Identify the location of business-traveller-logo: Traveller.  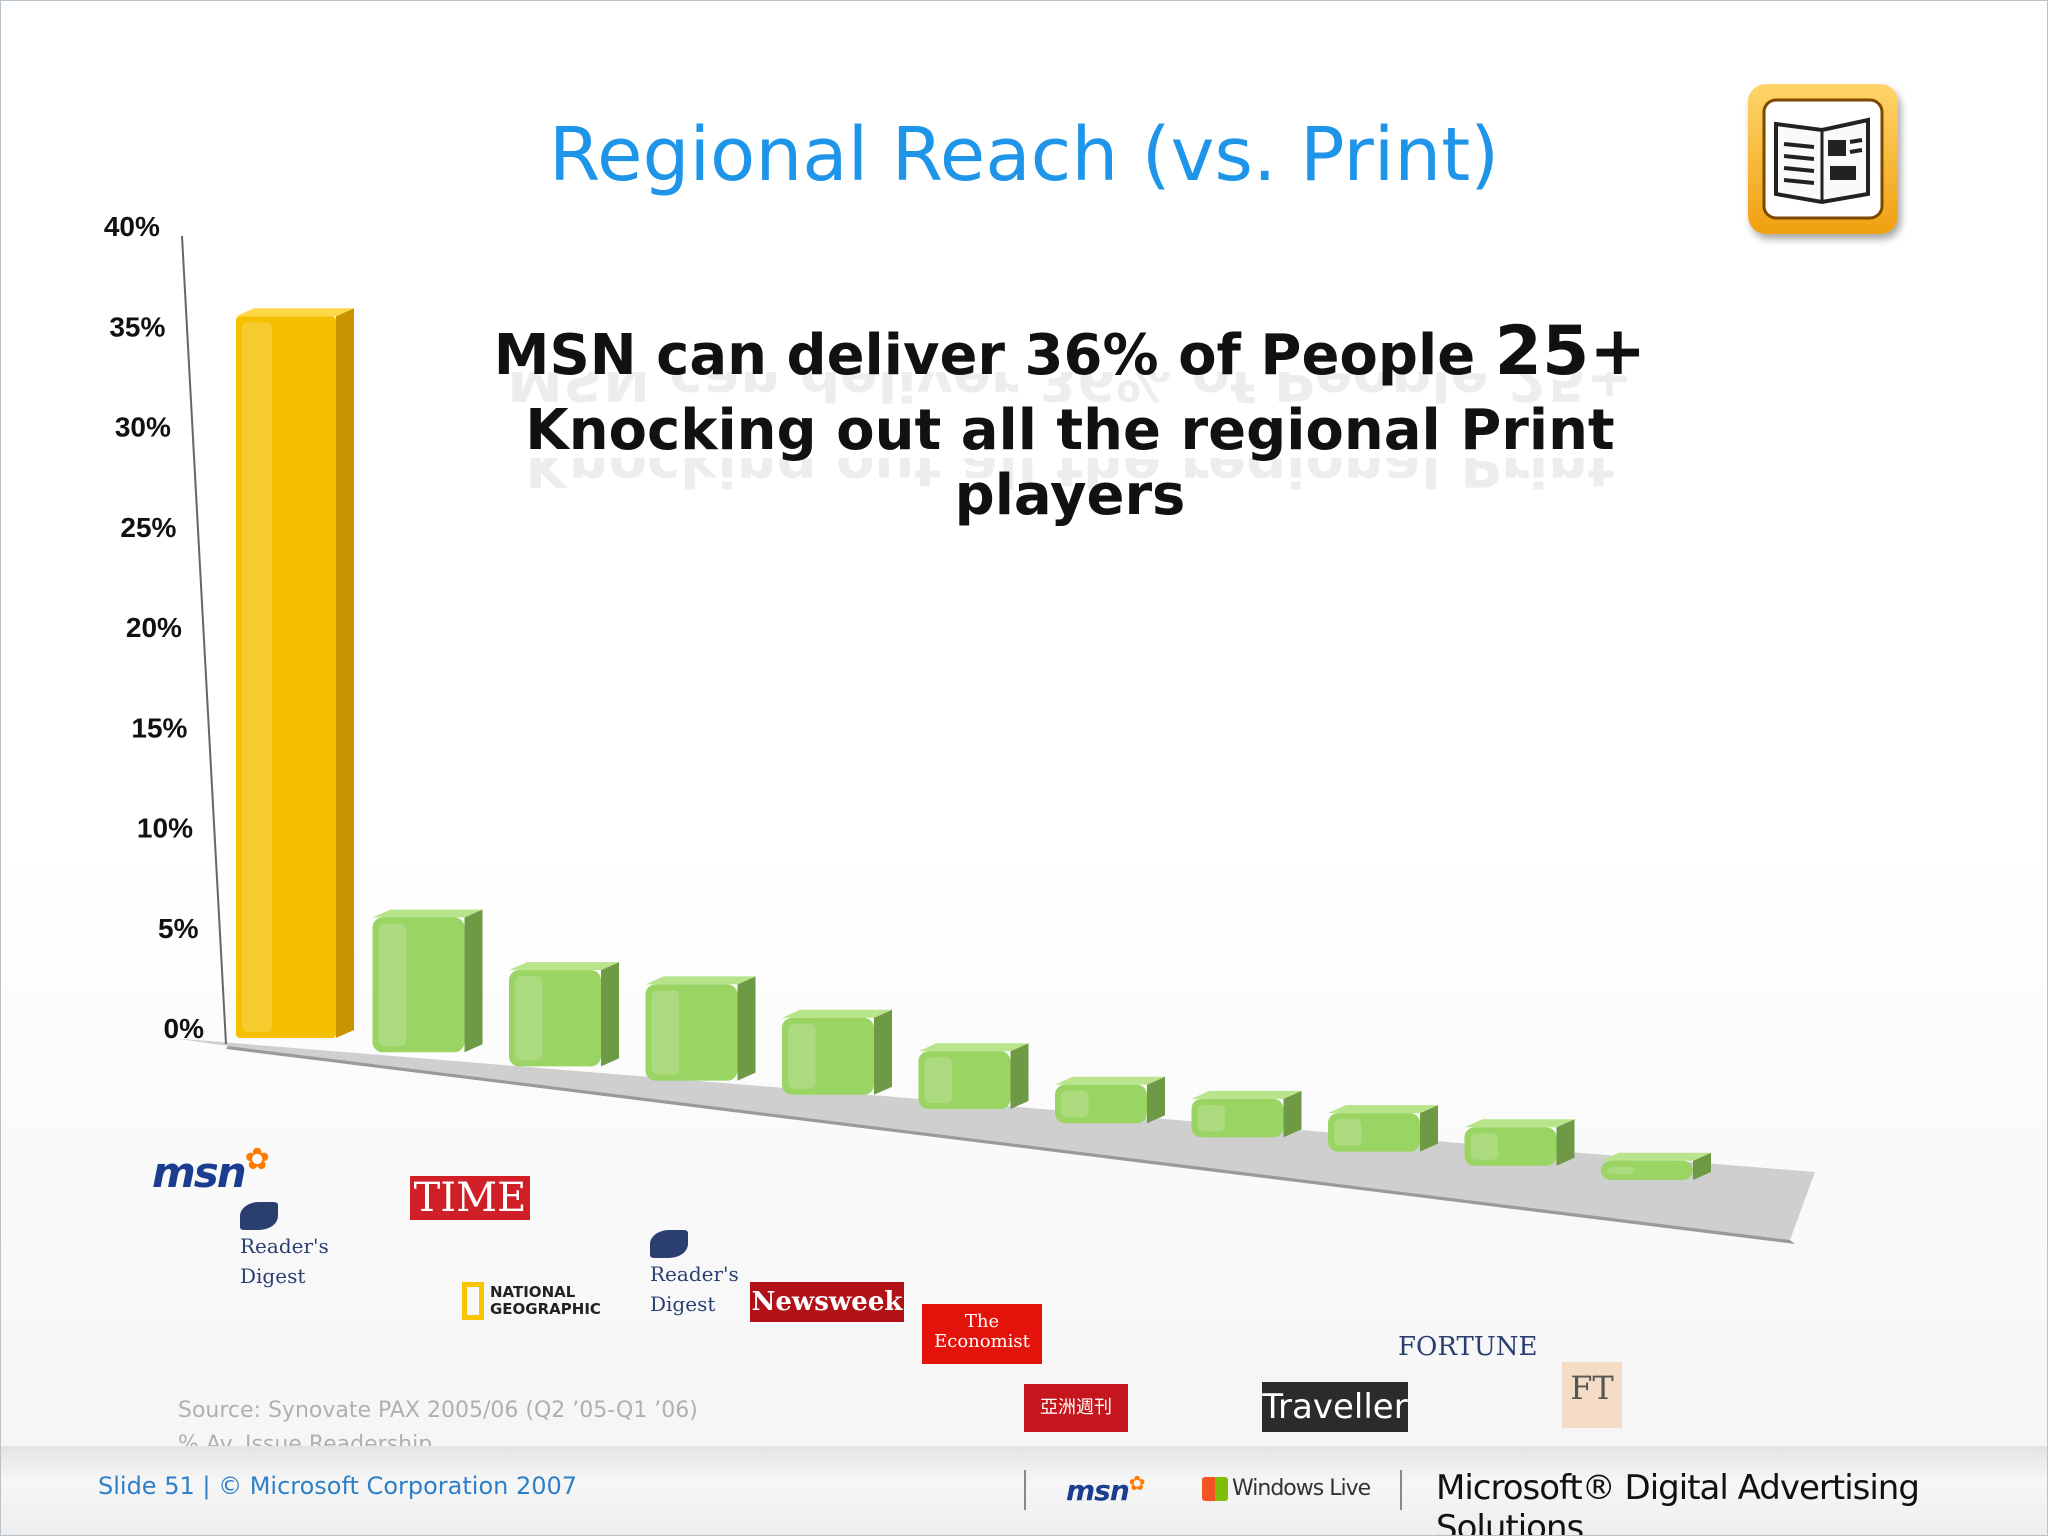
(1335, 1407).